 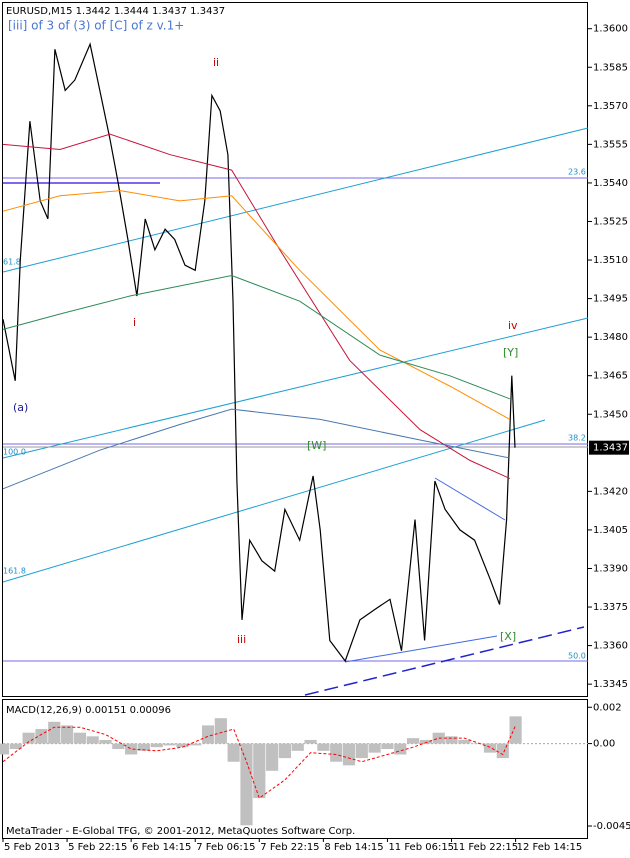 I want to click on signal-line, so click(x=259, y=762).